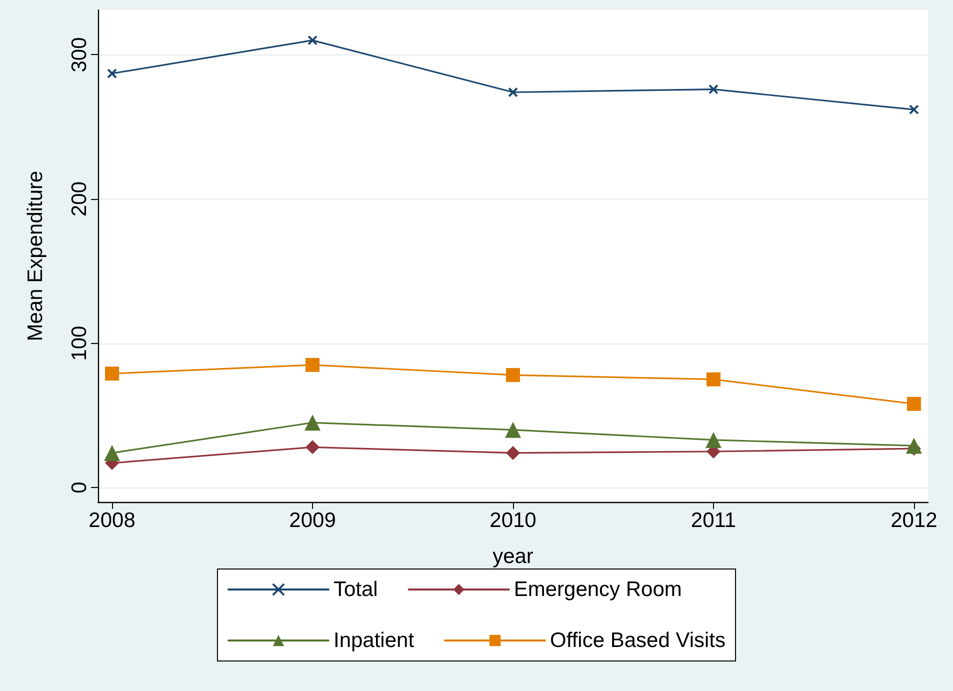 Image resolution: width=953 pixels, height=691 pixels. I want to click on x-tick-label: 2012, so click(914, 520).